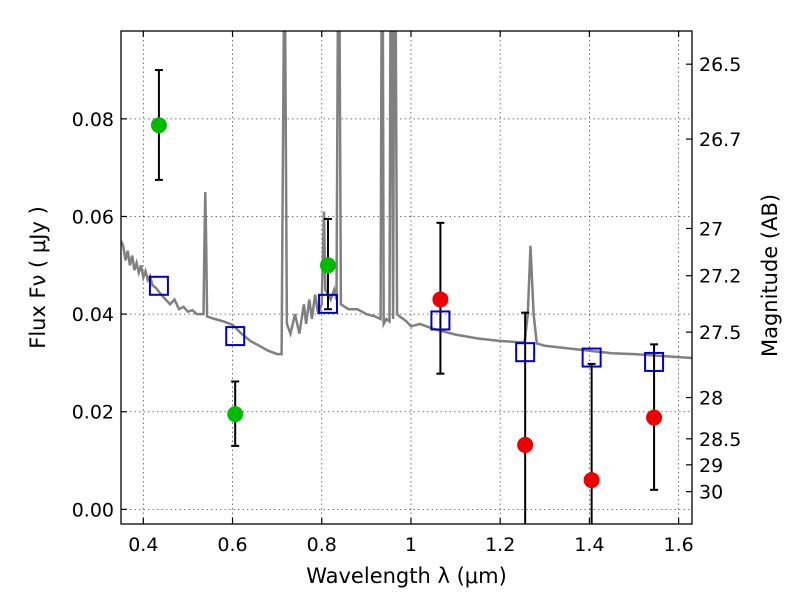 The image size is (800, 600). What do you see at coordinates (679, 545) in the screenshot?
I see `x-tick-label: 1.6` at bounding box center [679, 545].